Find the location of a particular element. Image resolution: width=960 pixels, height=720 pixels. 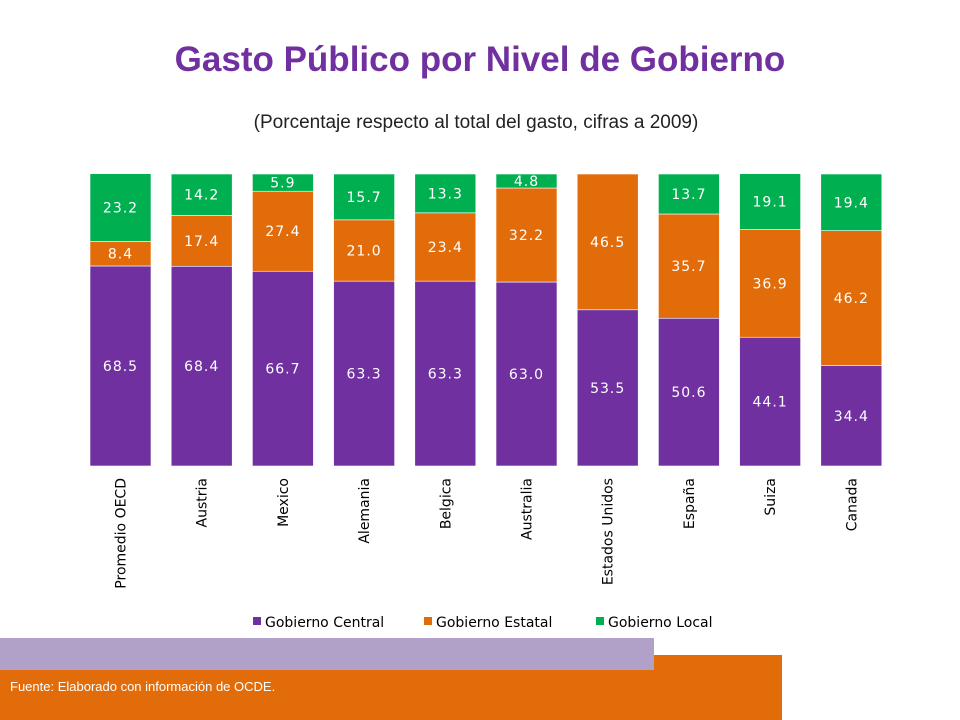

bar-gobierno-estatal-suiza is located at coordinates (770, 283).